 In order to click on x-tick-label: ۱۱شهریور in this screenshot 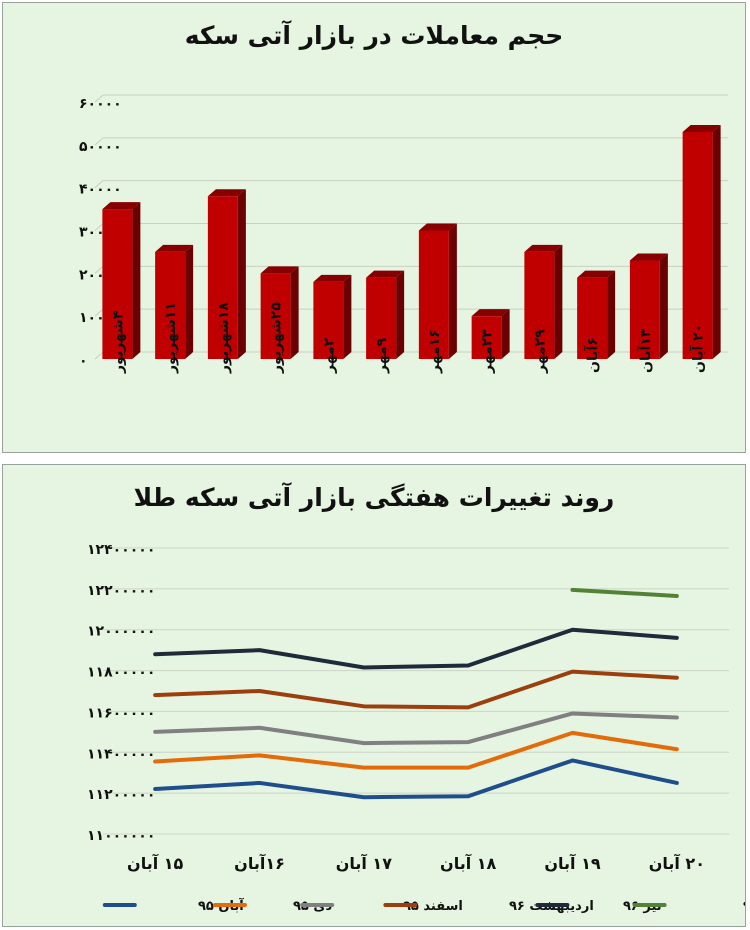, I will do `click(171, 338)`.